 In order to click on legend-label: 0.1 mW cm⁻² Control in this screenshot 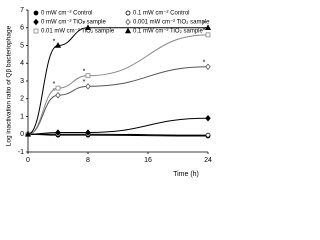, I will do `click(161, 14)`.